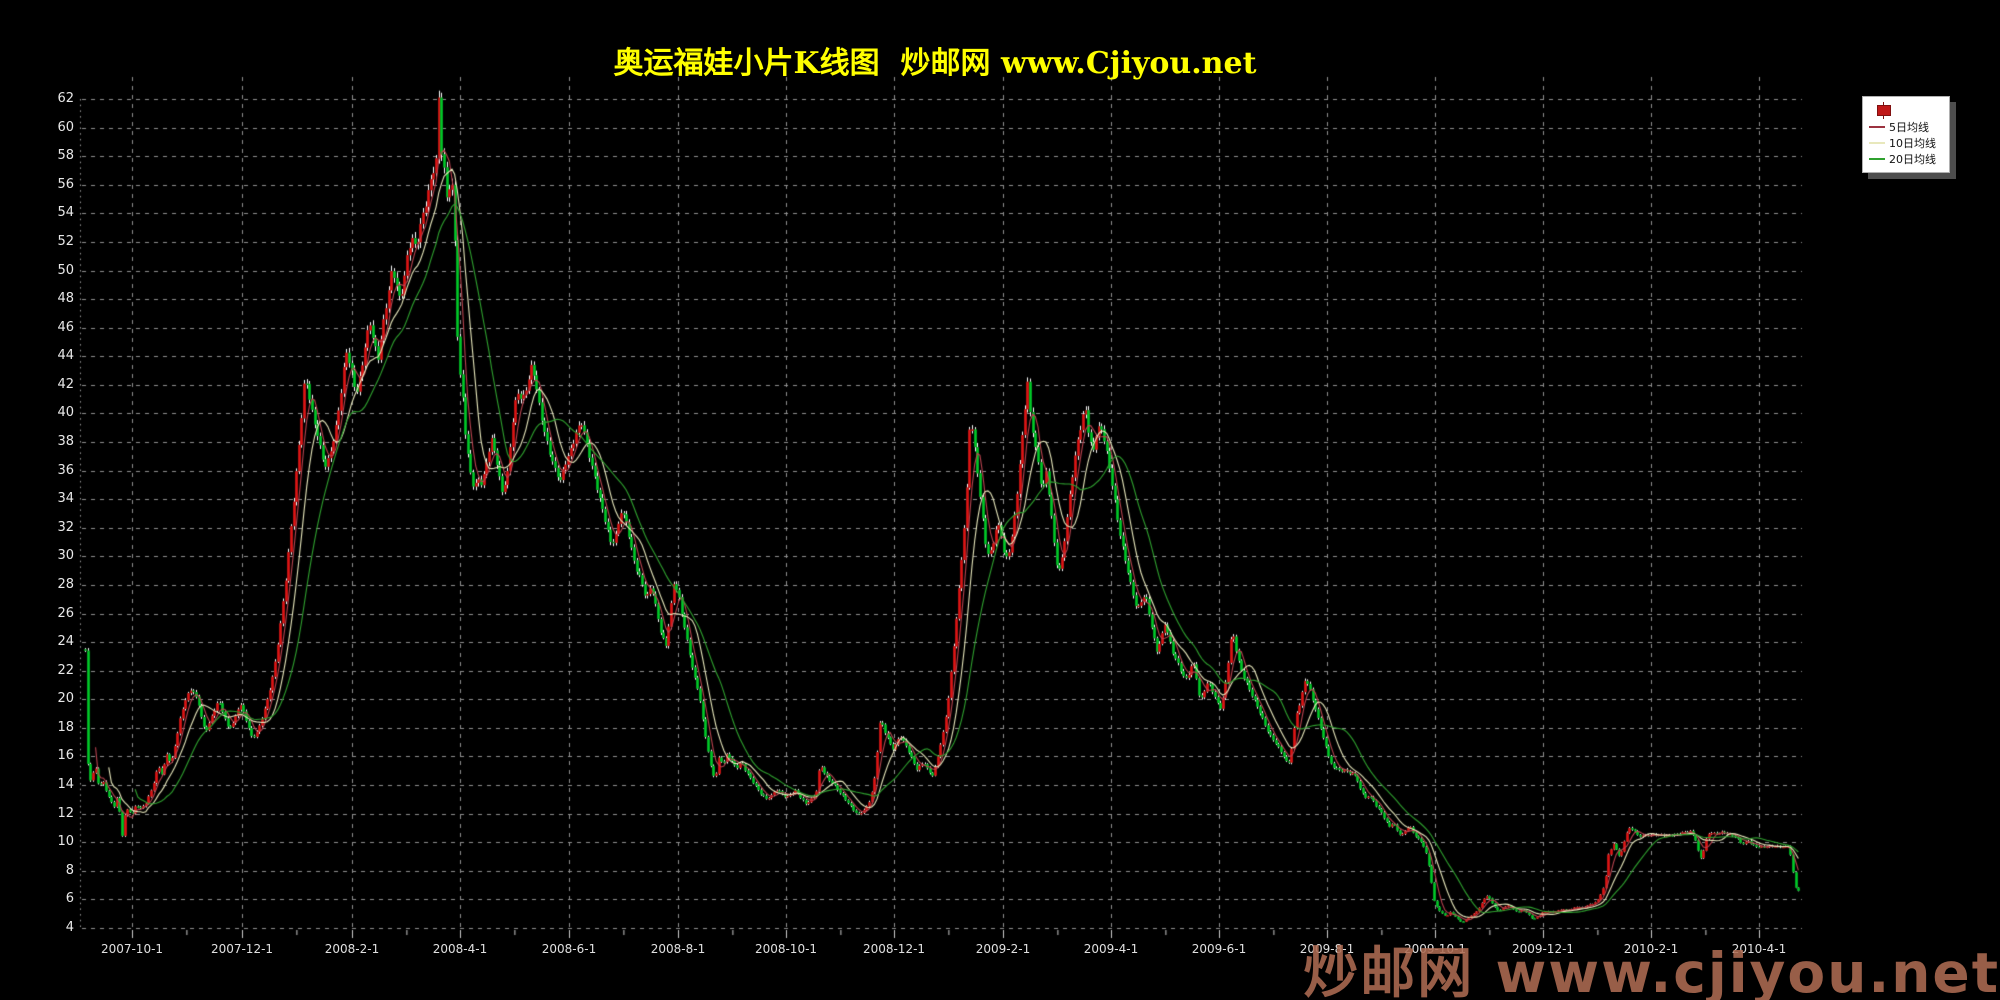 Image resolution: width=2000 pixels, height=1000 pixels. I want to click on y-tick-label-28: 28, so click(65, 584).